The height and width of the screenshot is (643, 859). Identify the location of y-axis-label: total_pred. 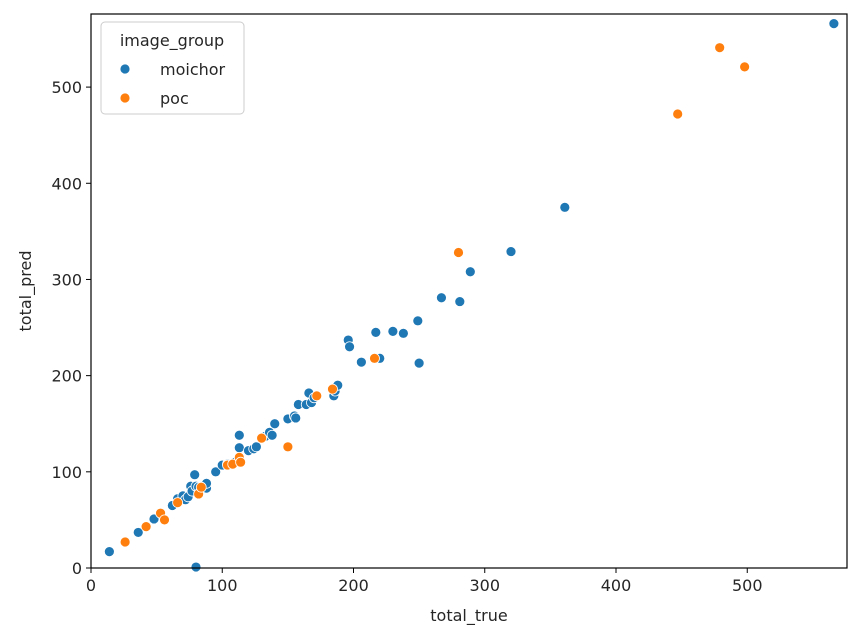
(26, 291).